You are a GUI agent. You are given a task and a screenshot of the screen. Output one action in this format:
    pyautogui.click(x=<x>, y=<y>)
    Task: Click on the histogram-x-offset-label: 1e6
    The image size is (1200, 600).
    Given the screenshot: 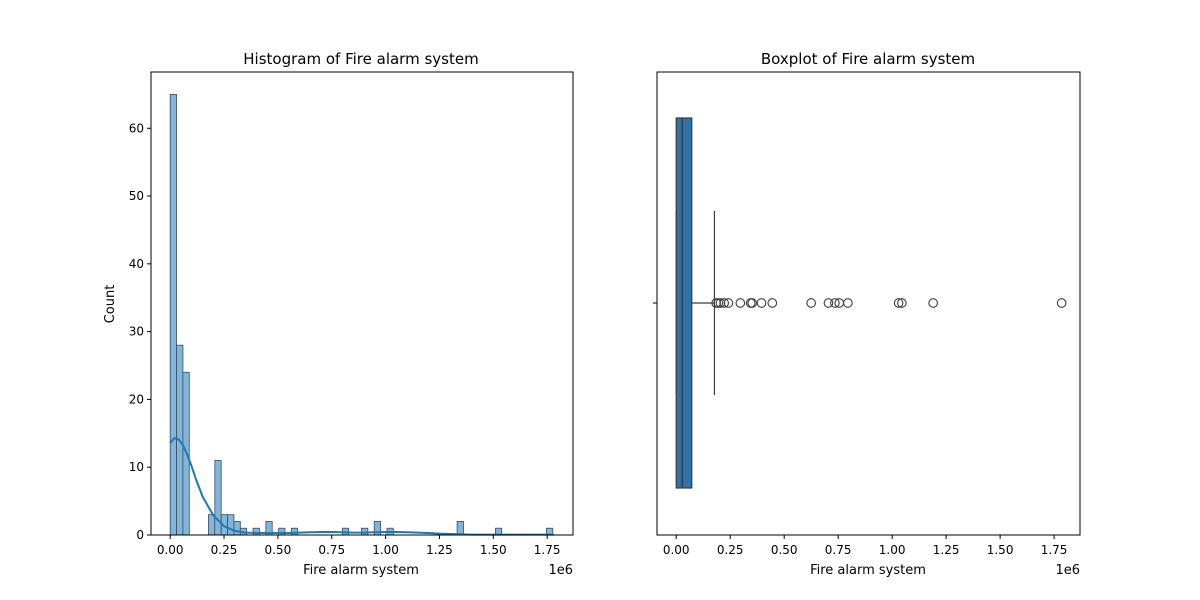 What is the action you would take?
    pyautogui.click(x=560, y=570)
    